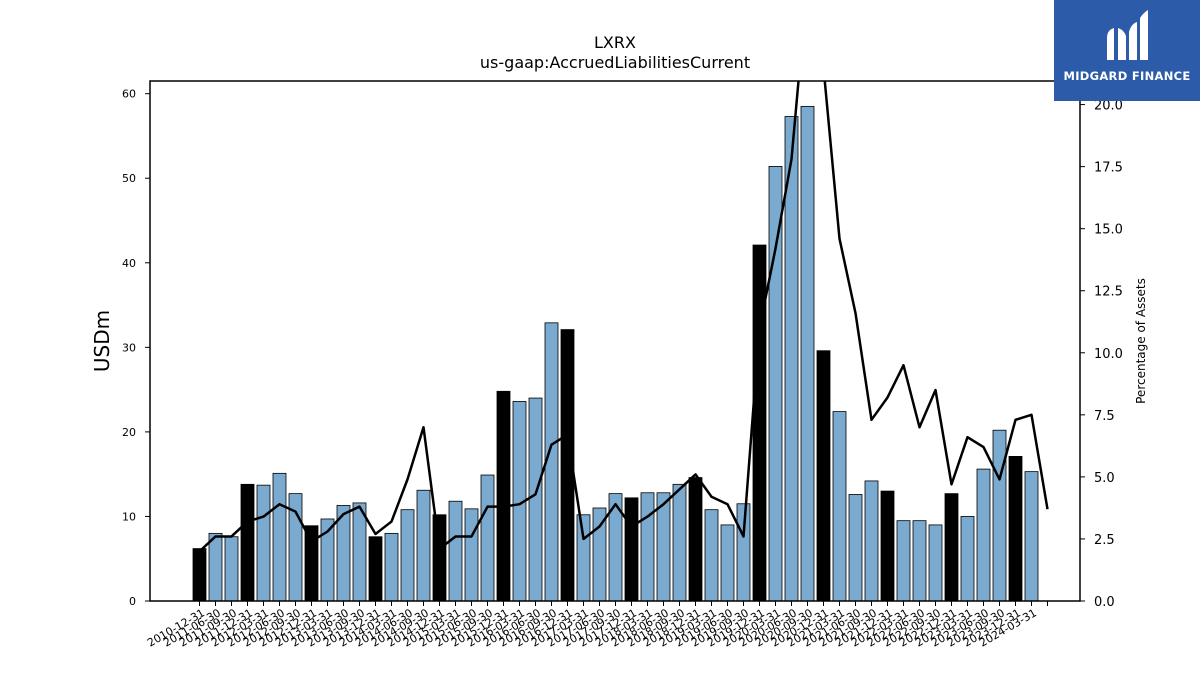 The image size is (1200, 675). I want to click on chart-subtitle: us-gaap:AccruedLiabilitiesCurrent, so click(615, 62).